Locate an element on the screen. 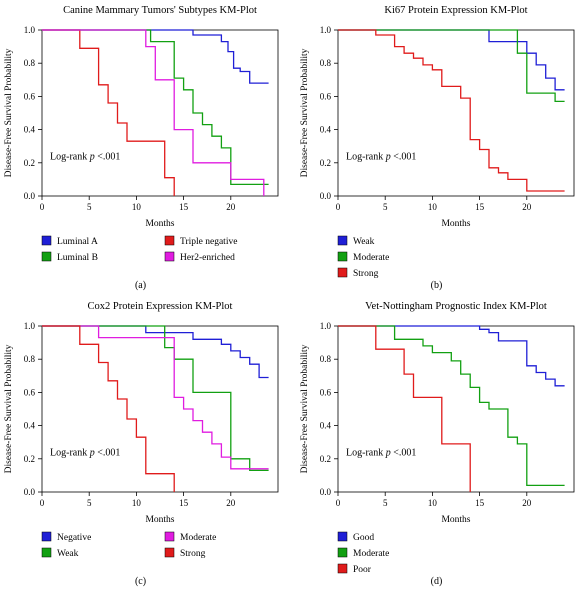  chart-title: Ki67 Protein Expression KM-Plot is located at coordinates (455, 10).